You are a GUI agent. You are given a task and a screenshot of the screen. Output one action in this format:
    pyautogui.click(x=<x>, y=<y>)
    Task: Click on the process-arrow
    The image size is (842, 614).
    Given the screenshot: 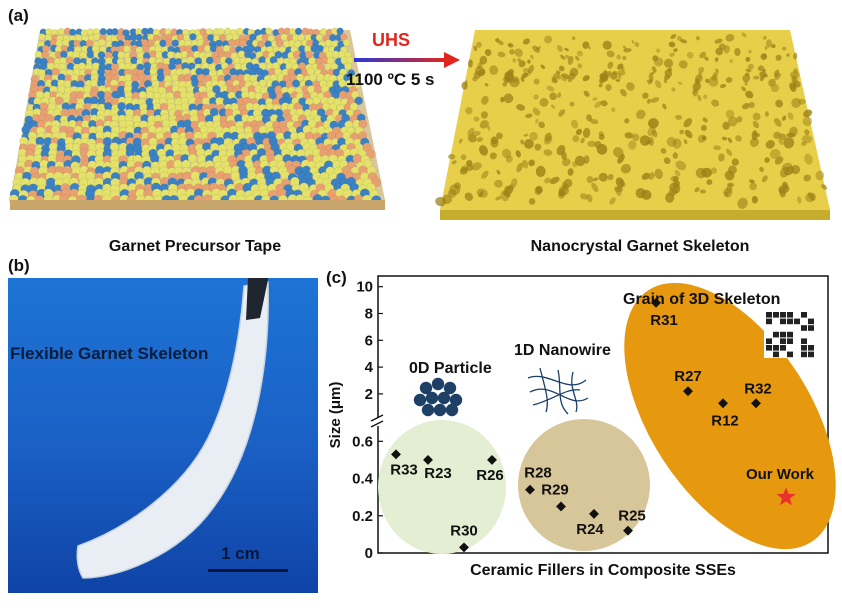 What is the action you would take?
    pyautogui.click(x=407, y=60)
    